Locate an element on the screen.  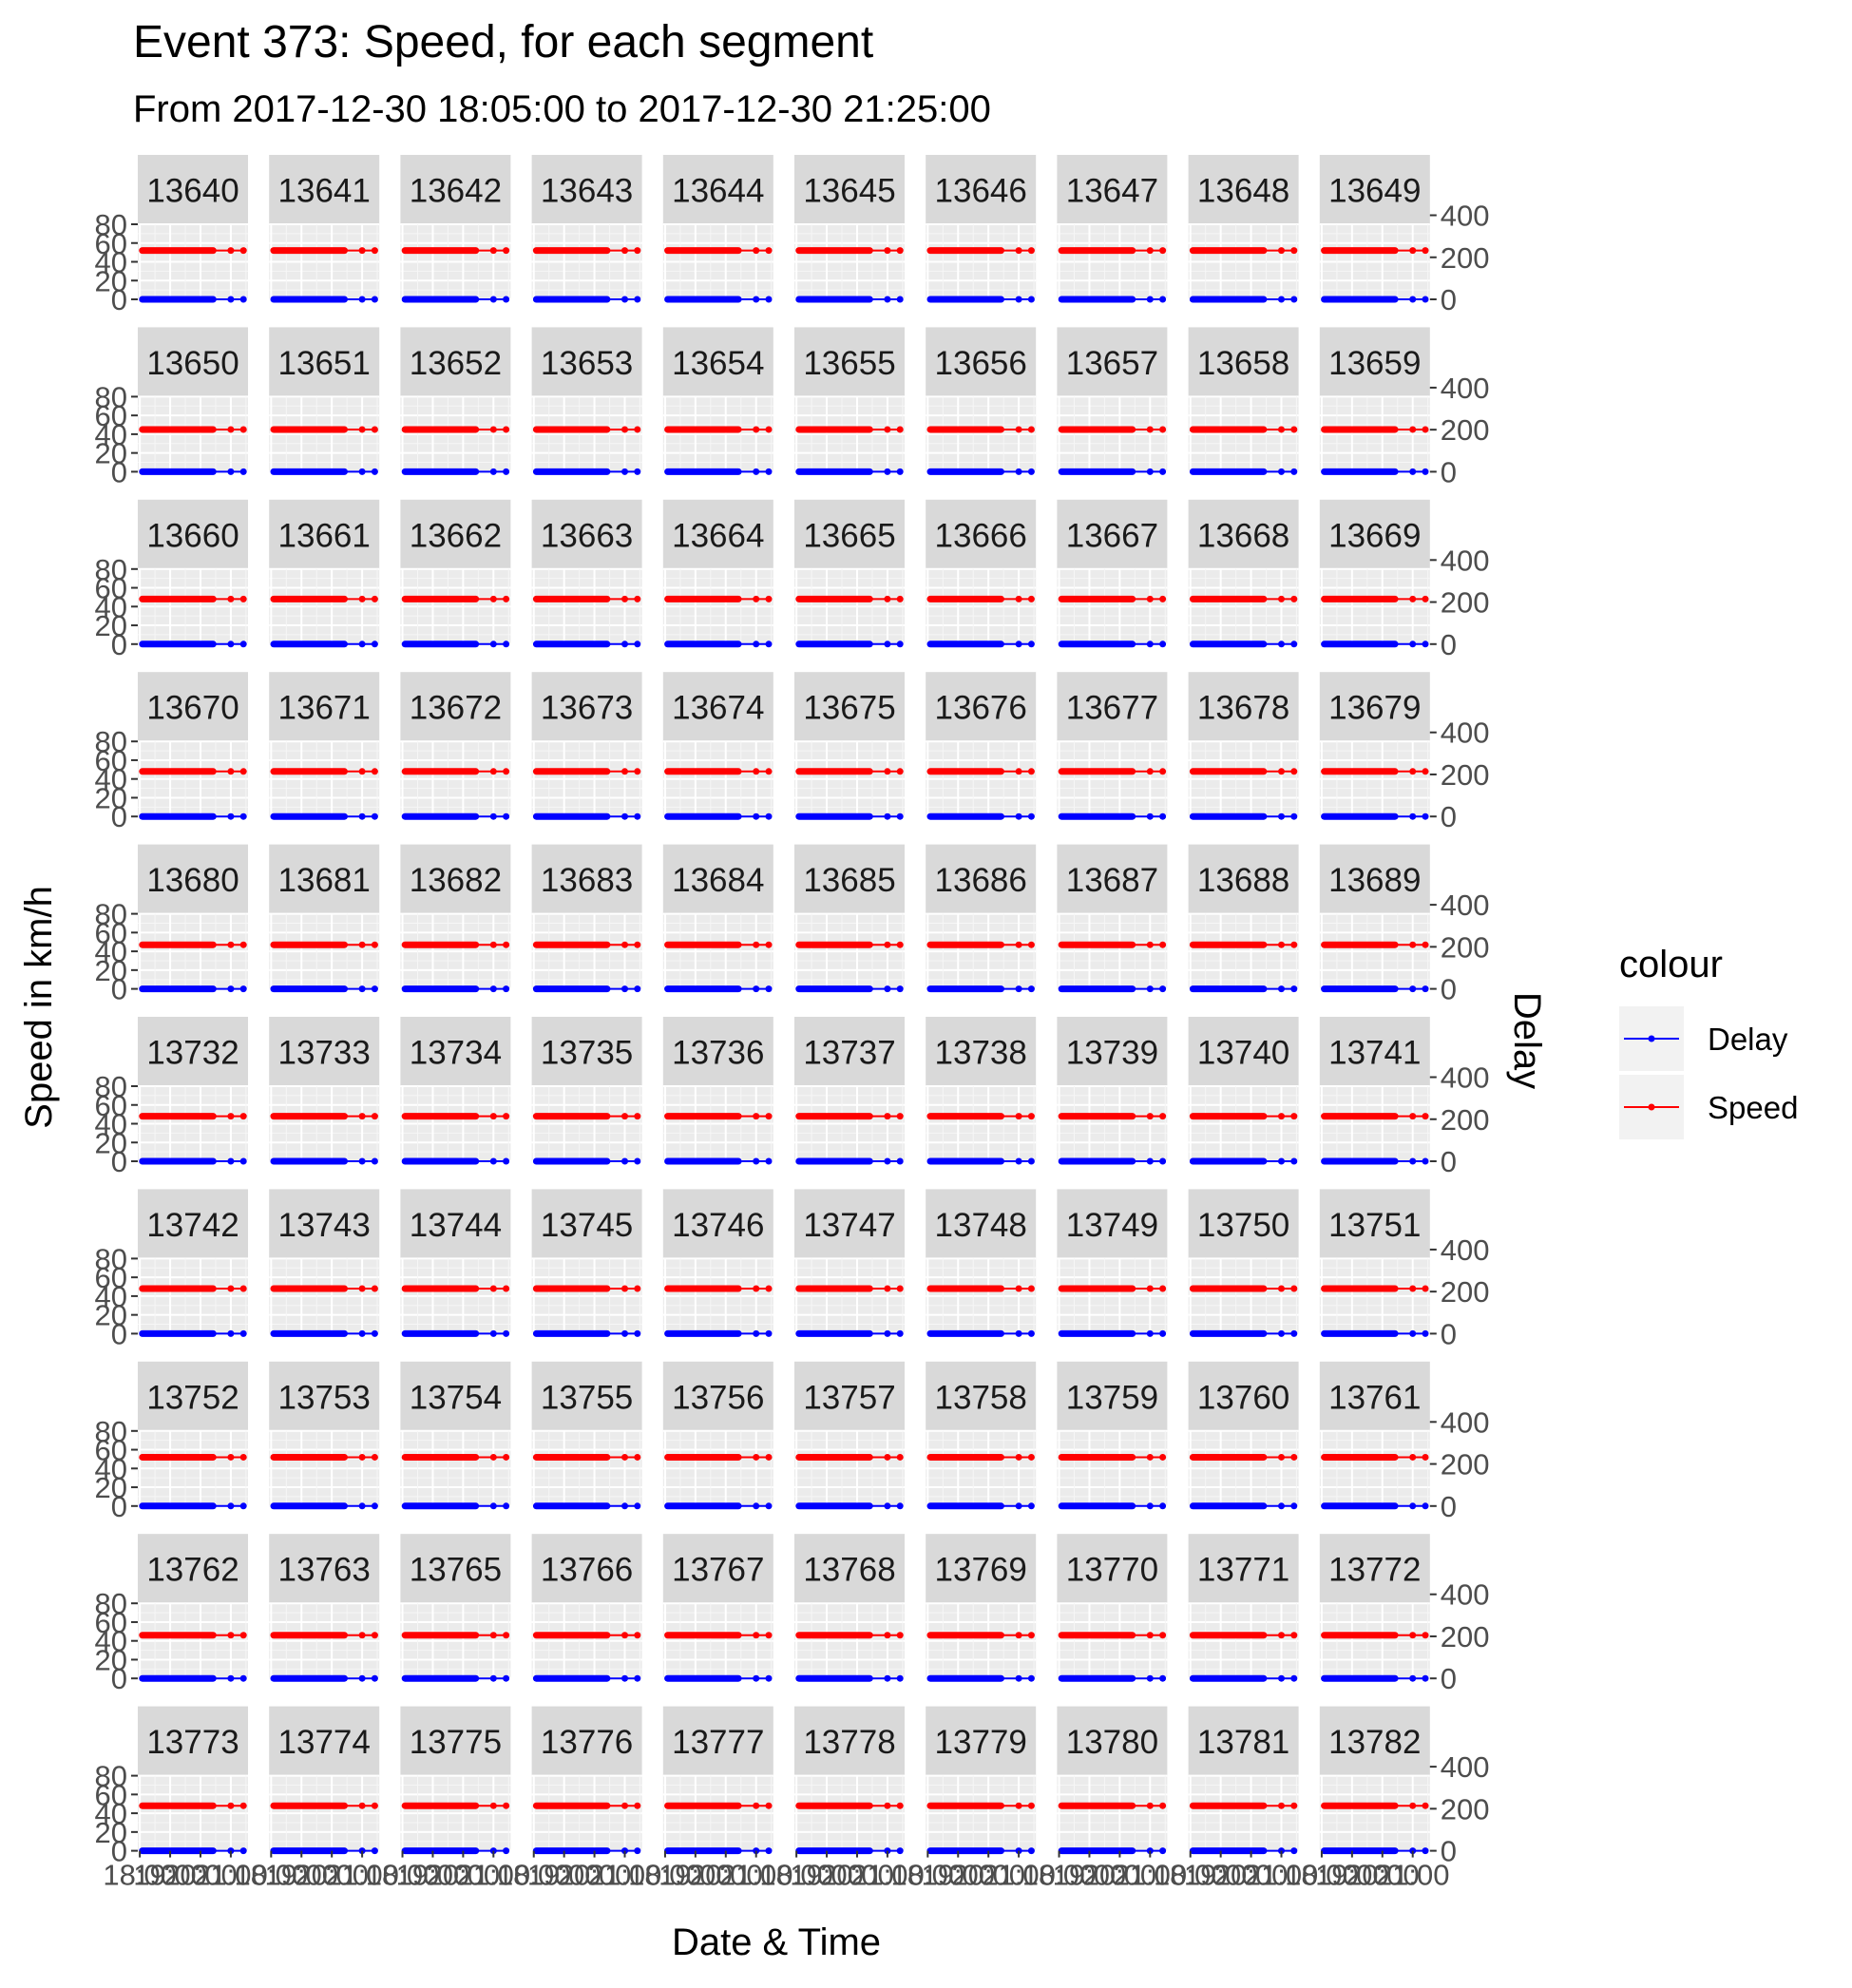
x-tick-label: 18:00 is located at coordinates (140, 1875).